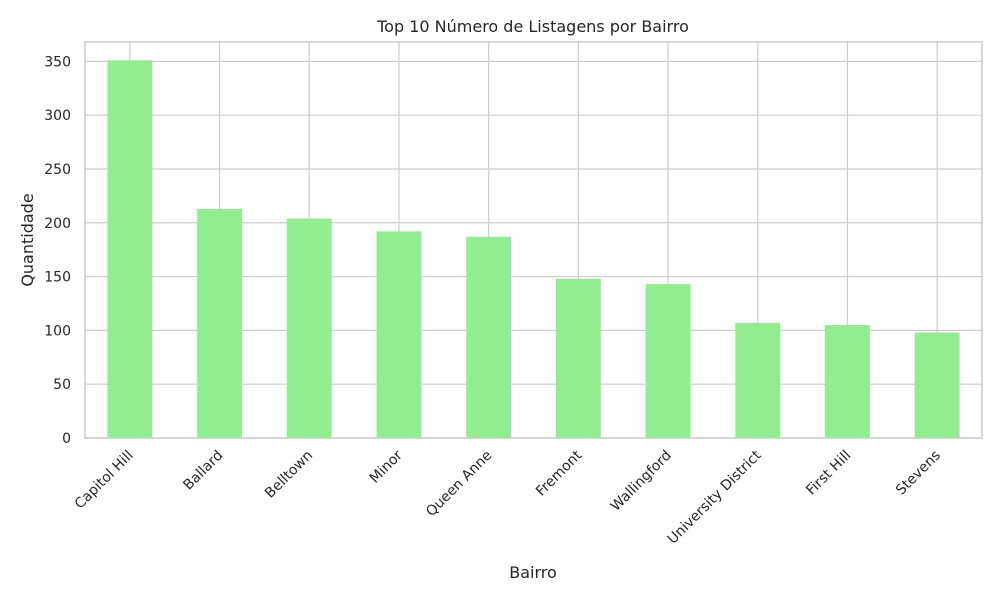 The image size is (1000, 604). What do you see at coordinates (386, 466) in the screenshot?
I see `x-tick-label: Minor` at bounding box center [386, 466].